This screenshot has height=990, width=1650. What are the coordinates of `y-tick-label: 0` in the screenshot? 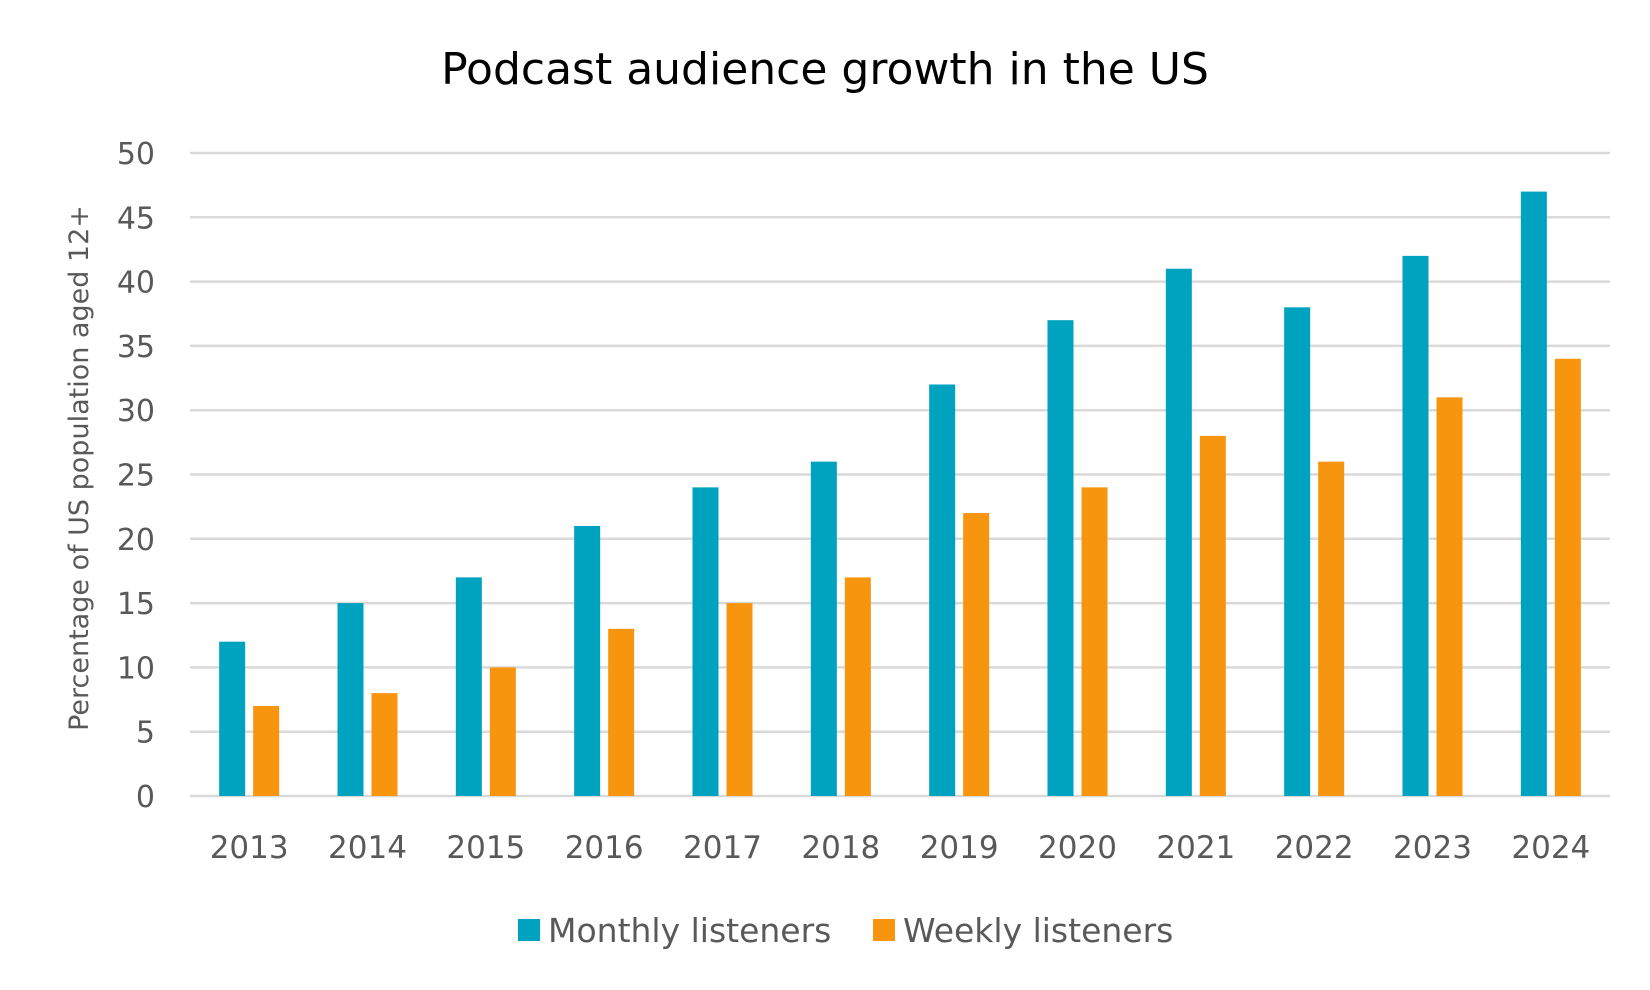 It's located at (145, 797).